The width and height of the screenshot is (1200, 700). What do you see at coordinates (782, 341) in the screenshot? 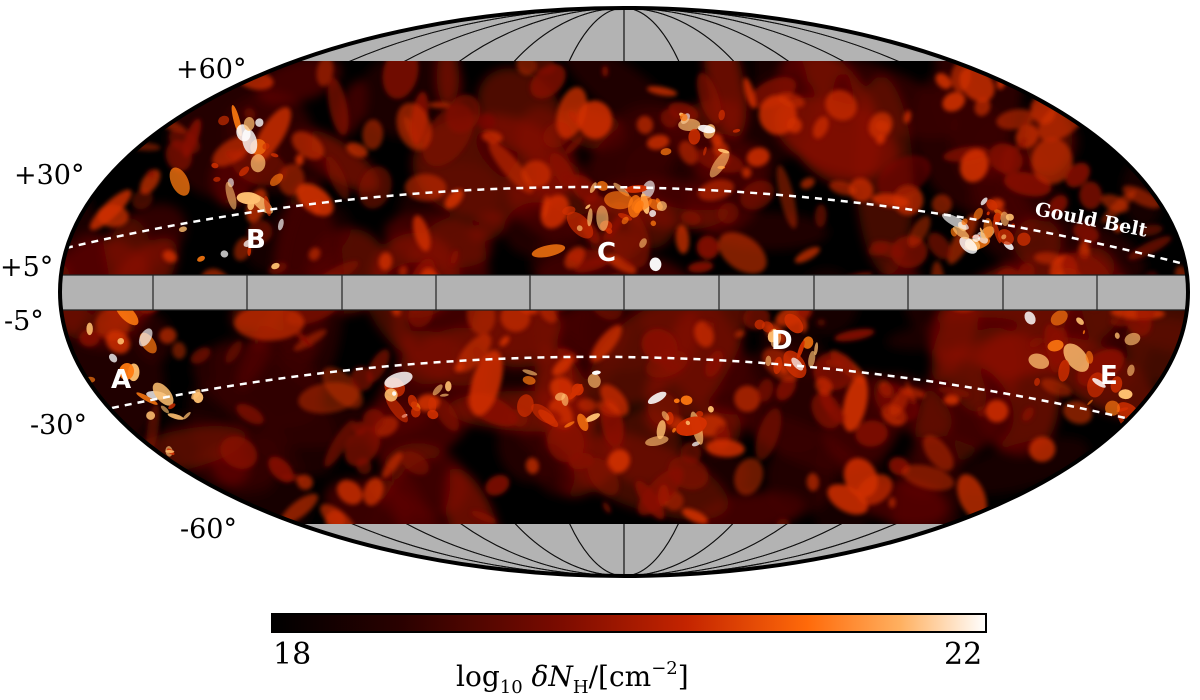
I see `region-label-d: D` at bounding box center [782, 341].